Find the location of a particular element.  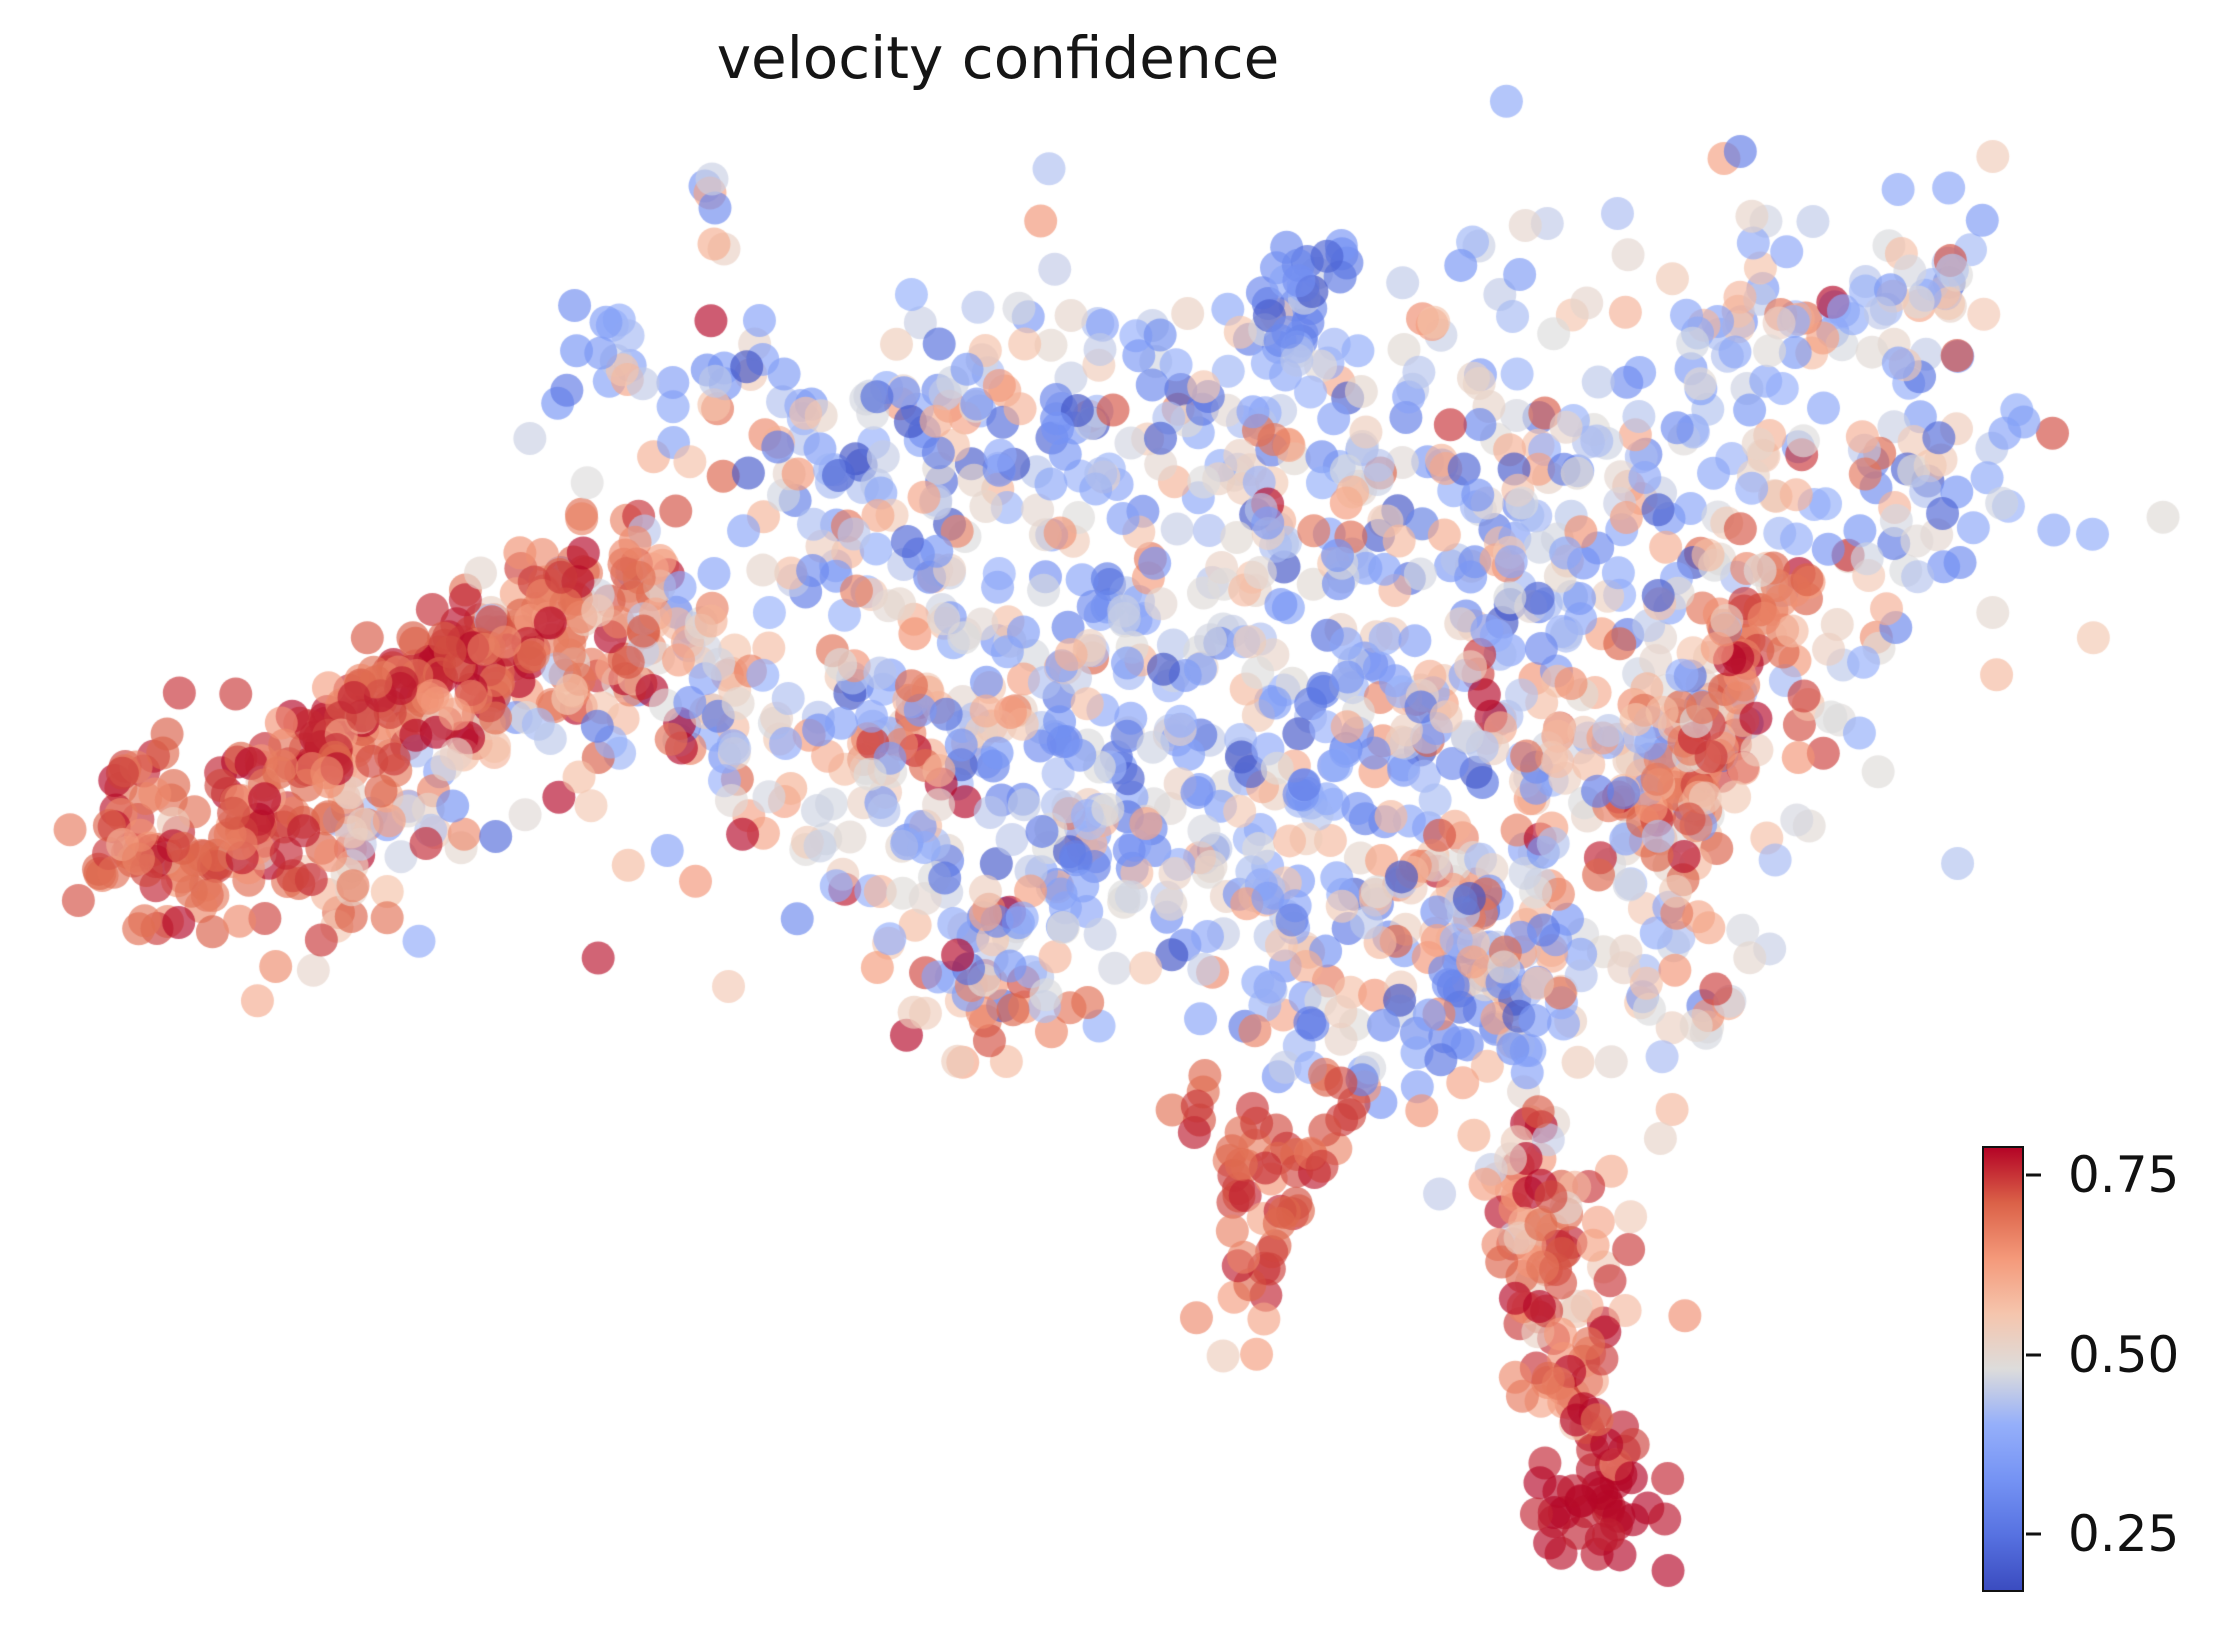

colorbar-tick-label: 0.25 is located at coordinates (2124, 1534).